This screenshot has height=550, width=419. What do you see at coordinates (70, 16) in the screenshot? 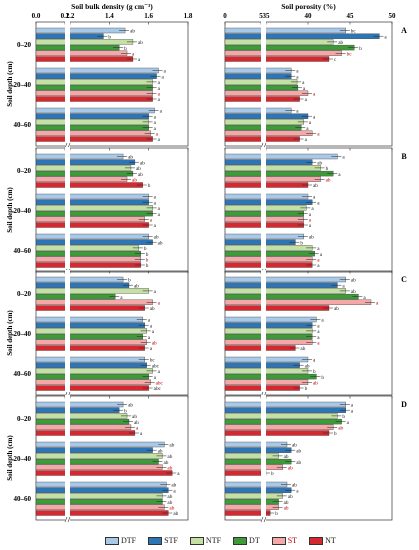
I see `bulk-density-tick-label: 1.2` at bounding box center [70, 16].